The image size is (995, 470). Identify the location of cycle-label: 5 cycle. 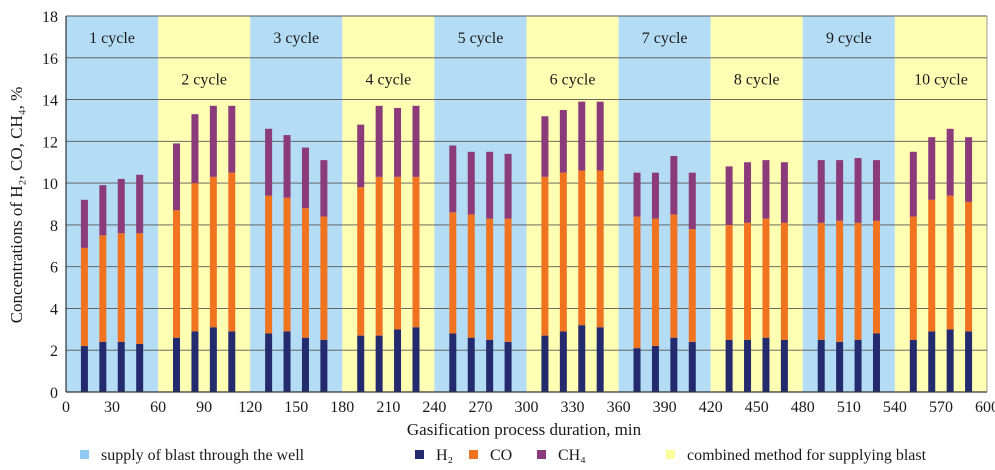
(481, 38).